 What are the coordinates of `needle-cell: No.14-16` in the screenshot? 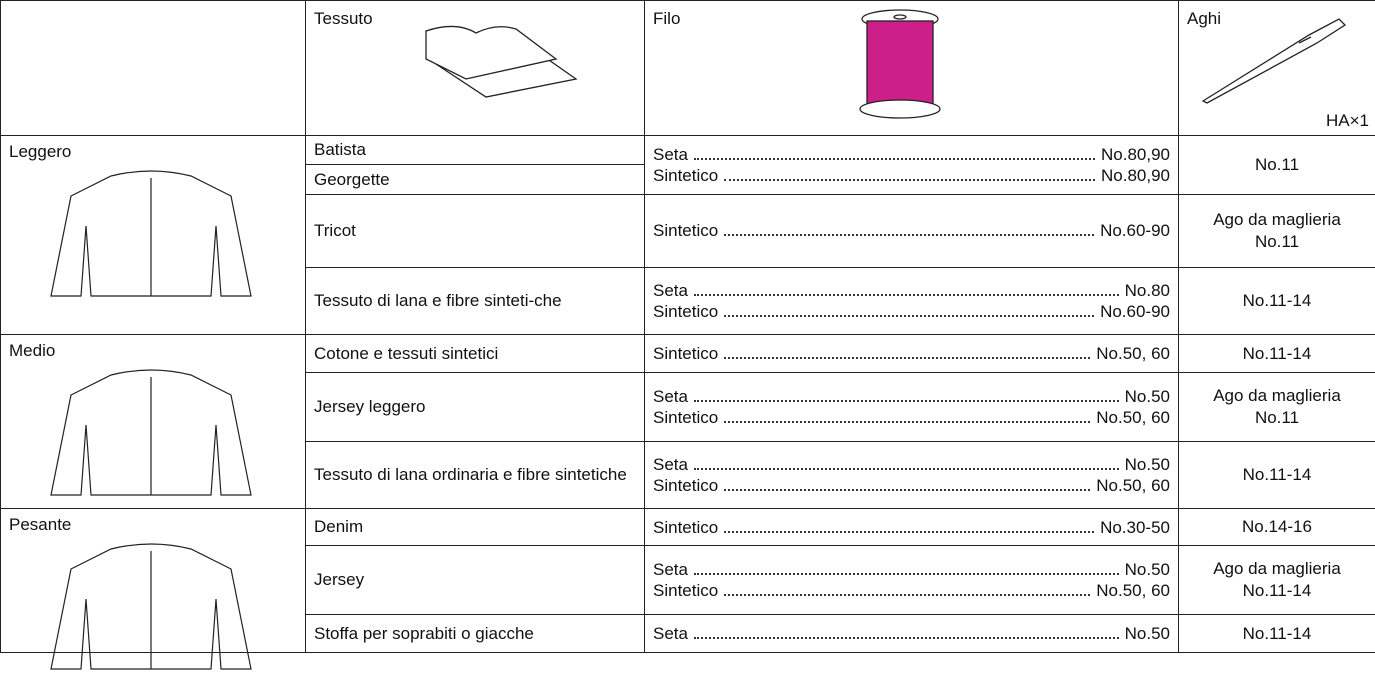 It's located at (1277, 527).